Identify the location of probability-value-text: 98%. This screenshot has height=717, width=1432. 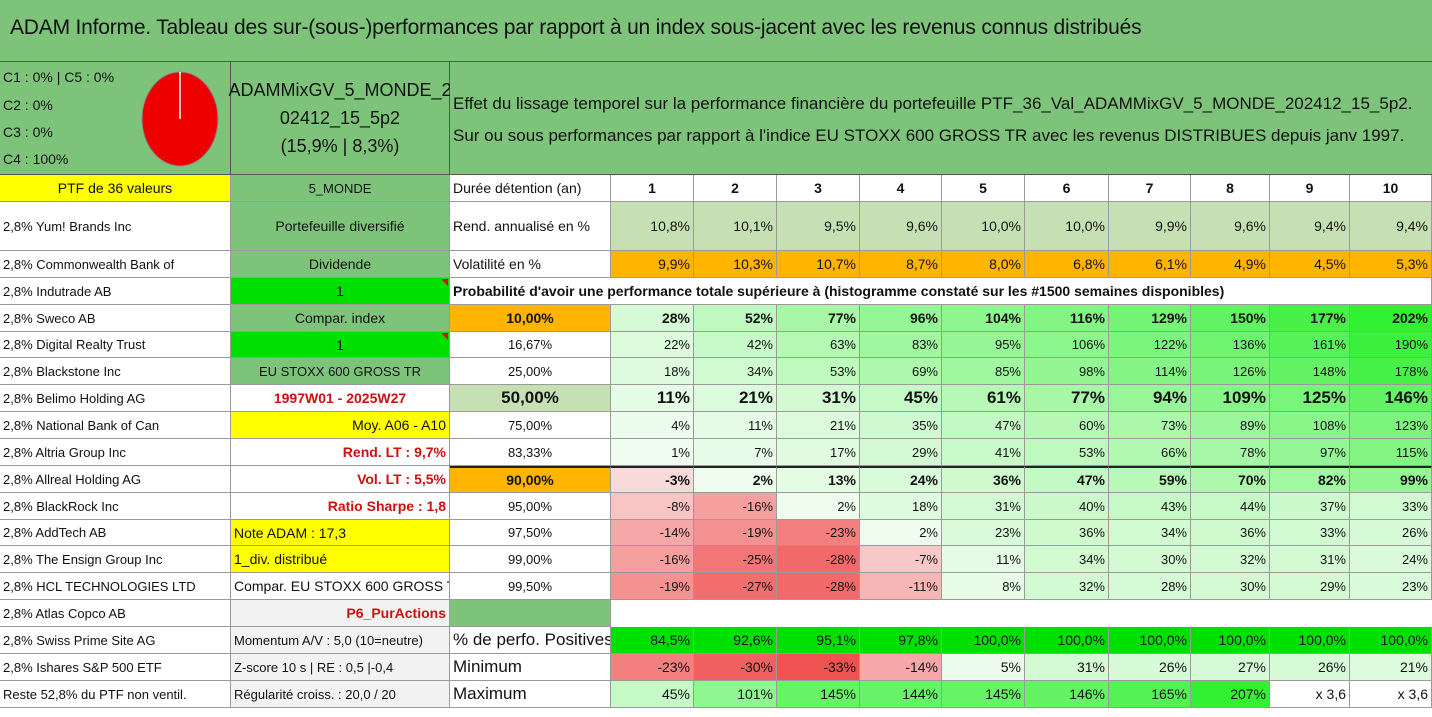
(1091, 371).